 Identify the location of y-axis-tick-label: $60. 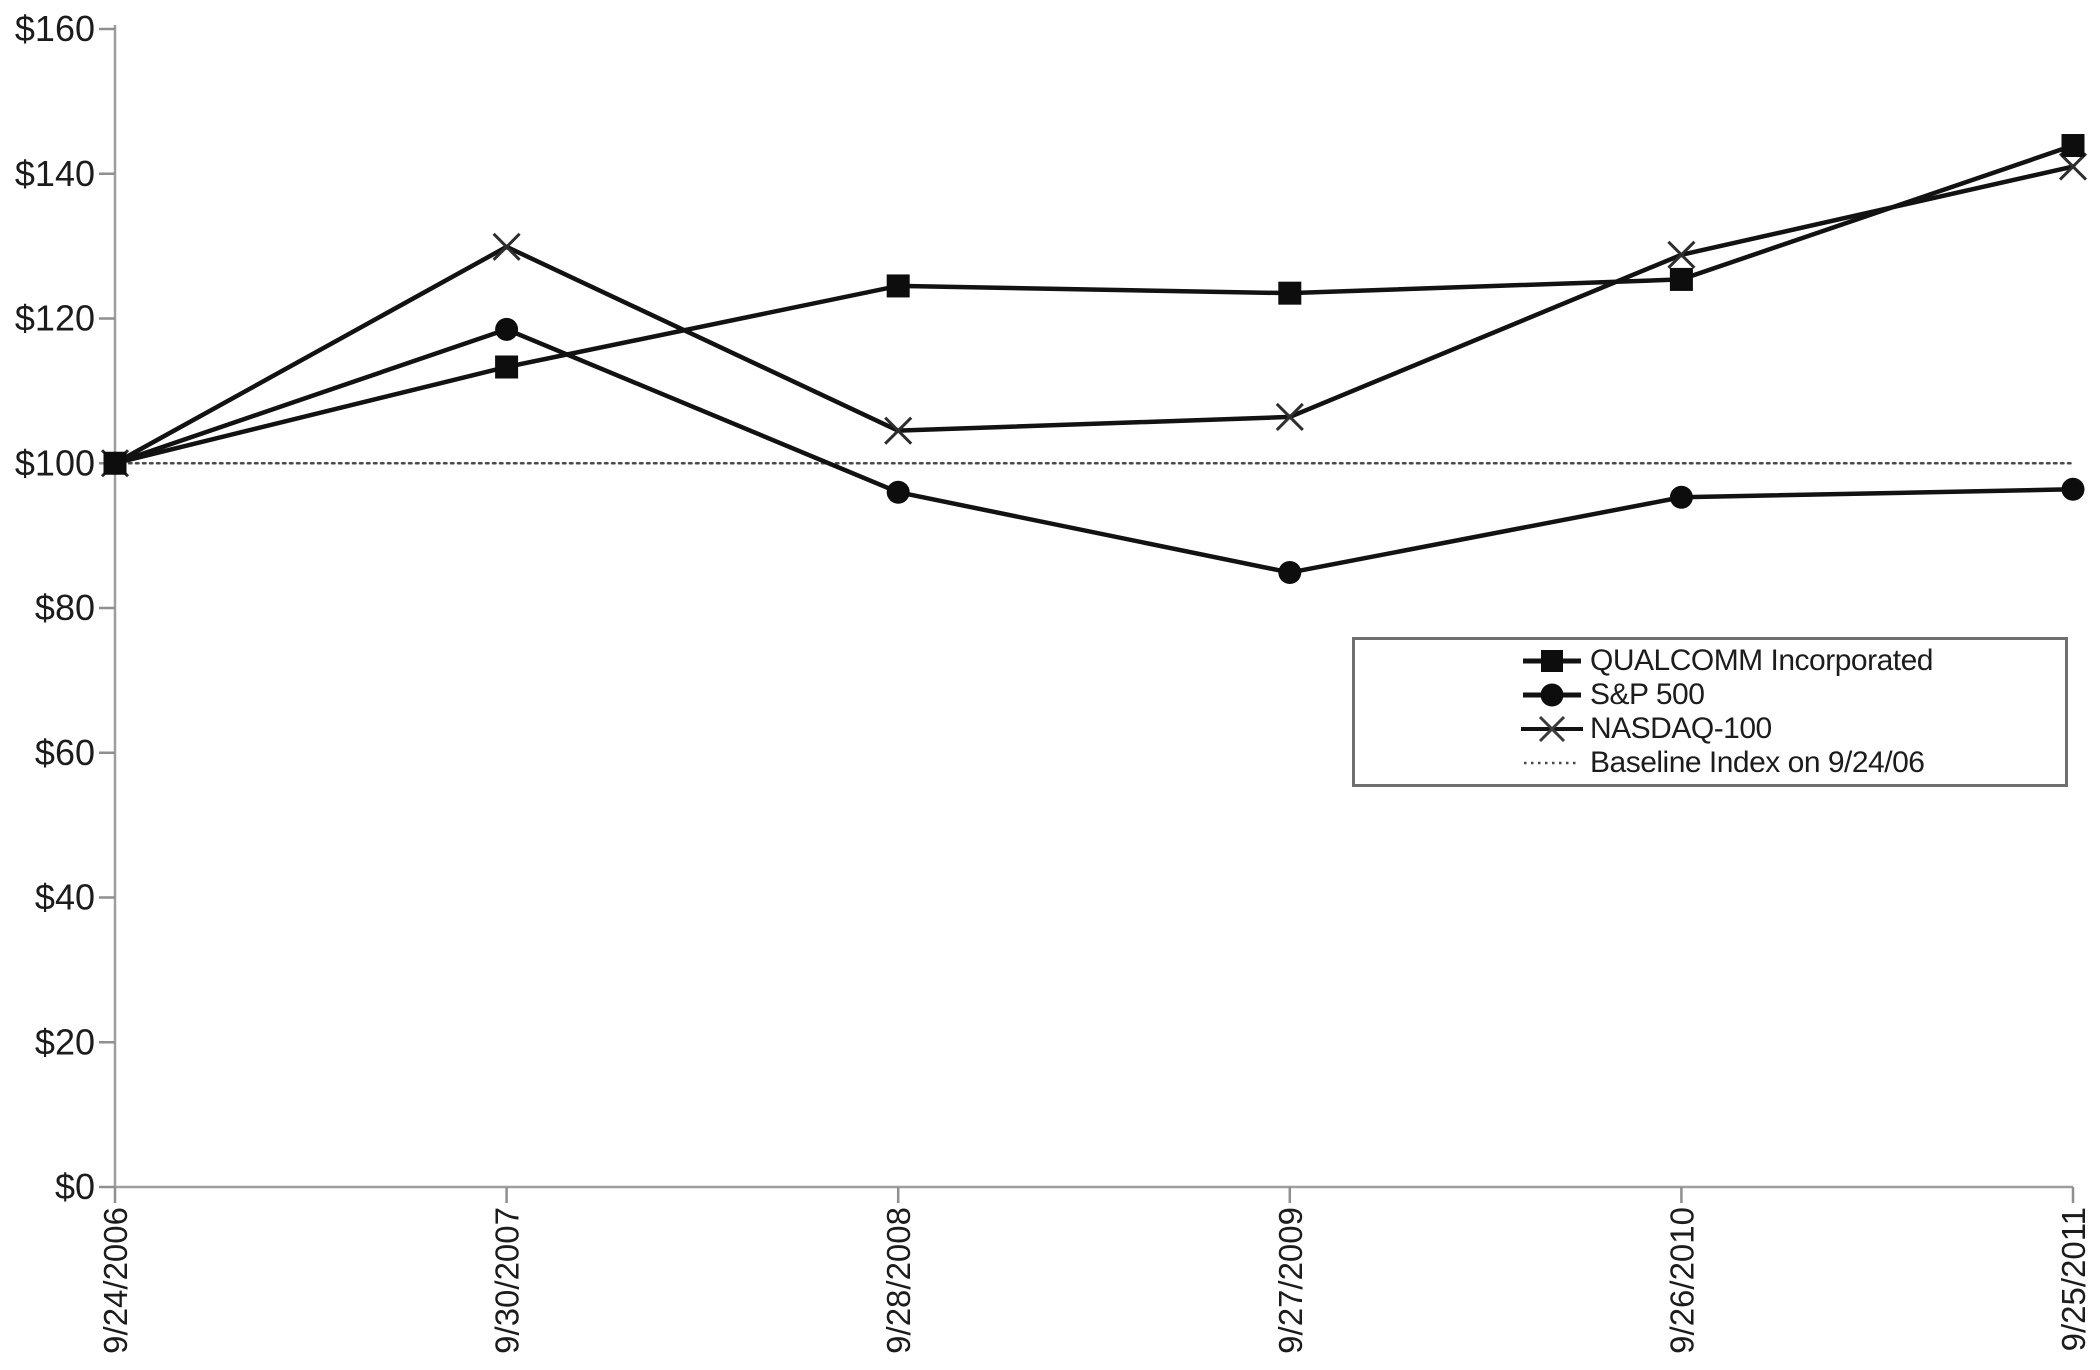
(65, 752).